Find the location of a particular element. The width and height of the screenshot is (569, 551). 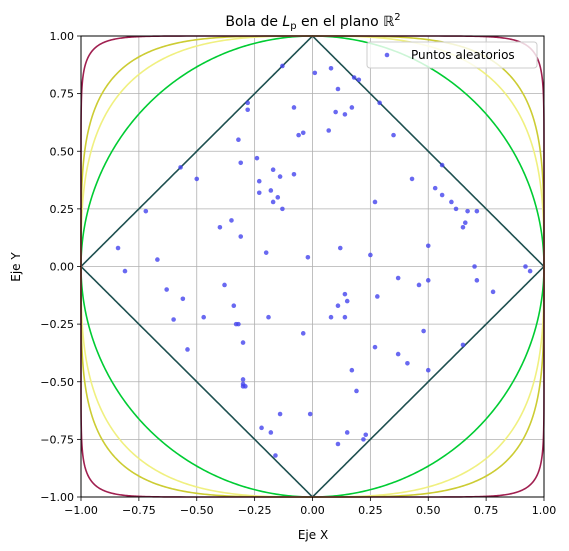

legend: Puntos aleatorios is located at coordinates (452, 55).